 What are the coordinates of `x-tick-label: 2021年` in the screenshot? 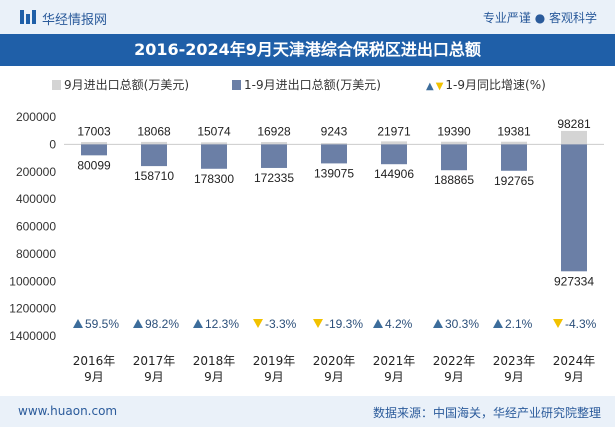 It's located at (394, 361).